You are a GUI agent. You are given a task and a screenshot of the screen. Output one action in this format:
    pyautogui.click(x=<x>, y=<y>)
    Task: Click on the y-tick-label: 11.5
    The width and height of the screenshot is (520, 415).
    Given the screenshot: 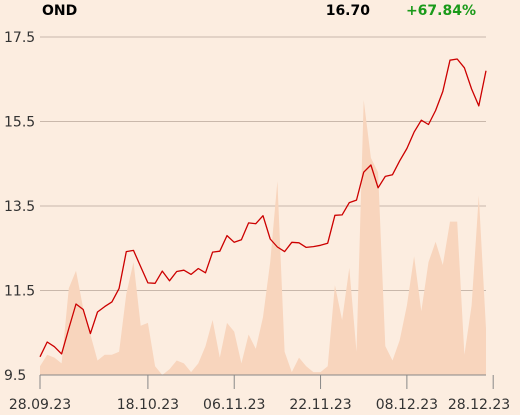 What is the action you would take?
    pyautogui.click(x=19, y=292)
    